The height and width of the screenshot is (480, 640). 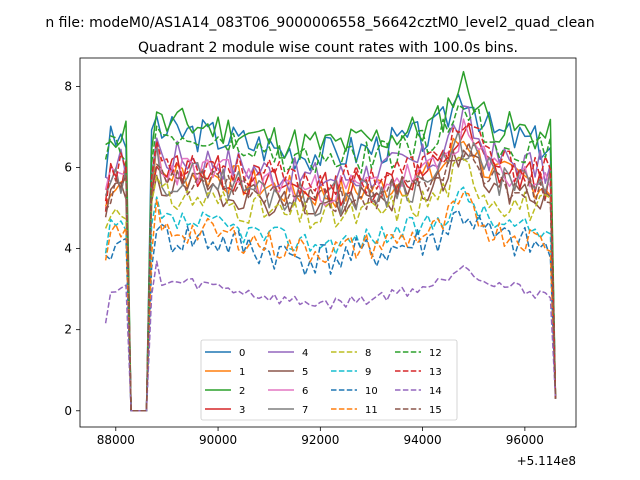 What do you see at coordinates (305, 391) in the screenshot?
I see `legend-label-6: 6` at bounding box center [305, 391].